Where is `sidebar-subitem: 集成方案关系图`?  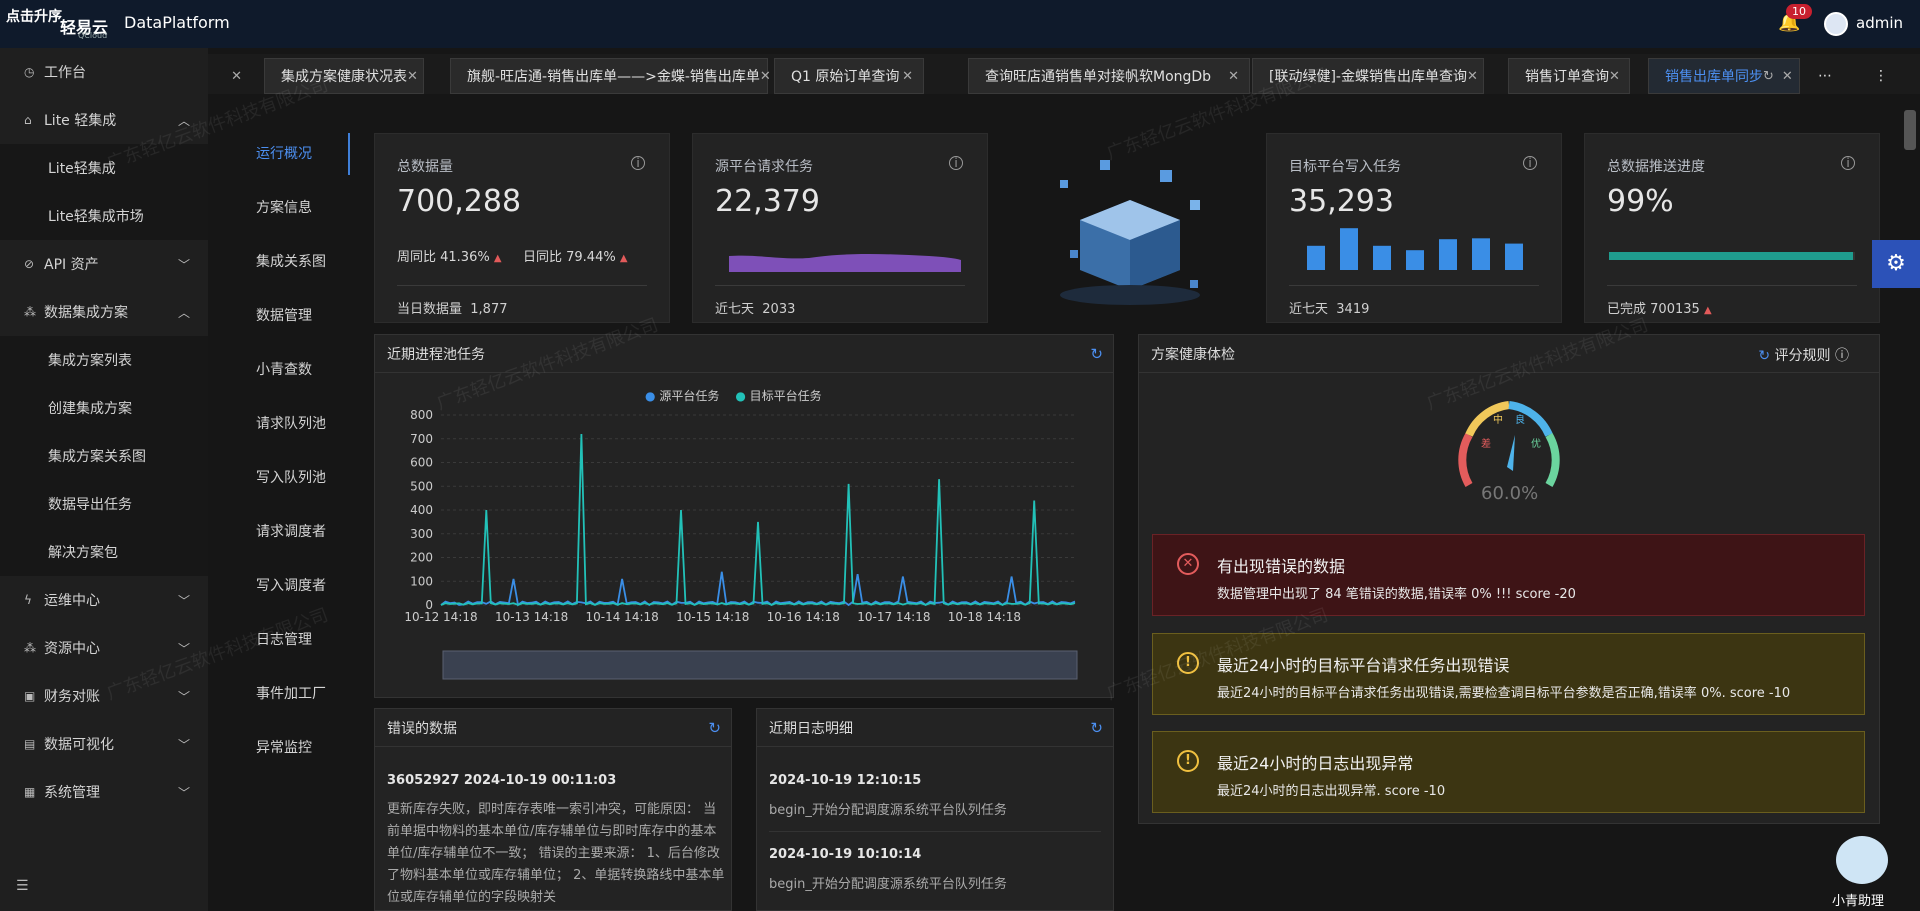
sidebar-subitem: 集成方案关系图 is located at coordinates (104, 456).